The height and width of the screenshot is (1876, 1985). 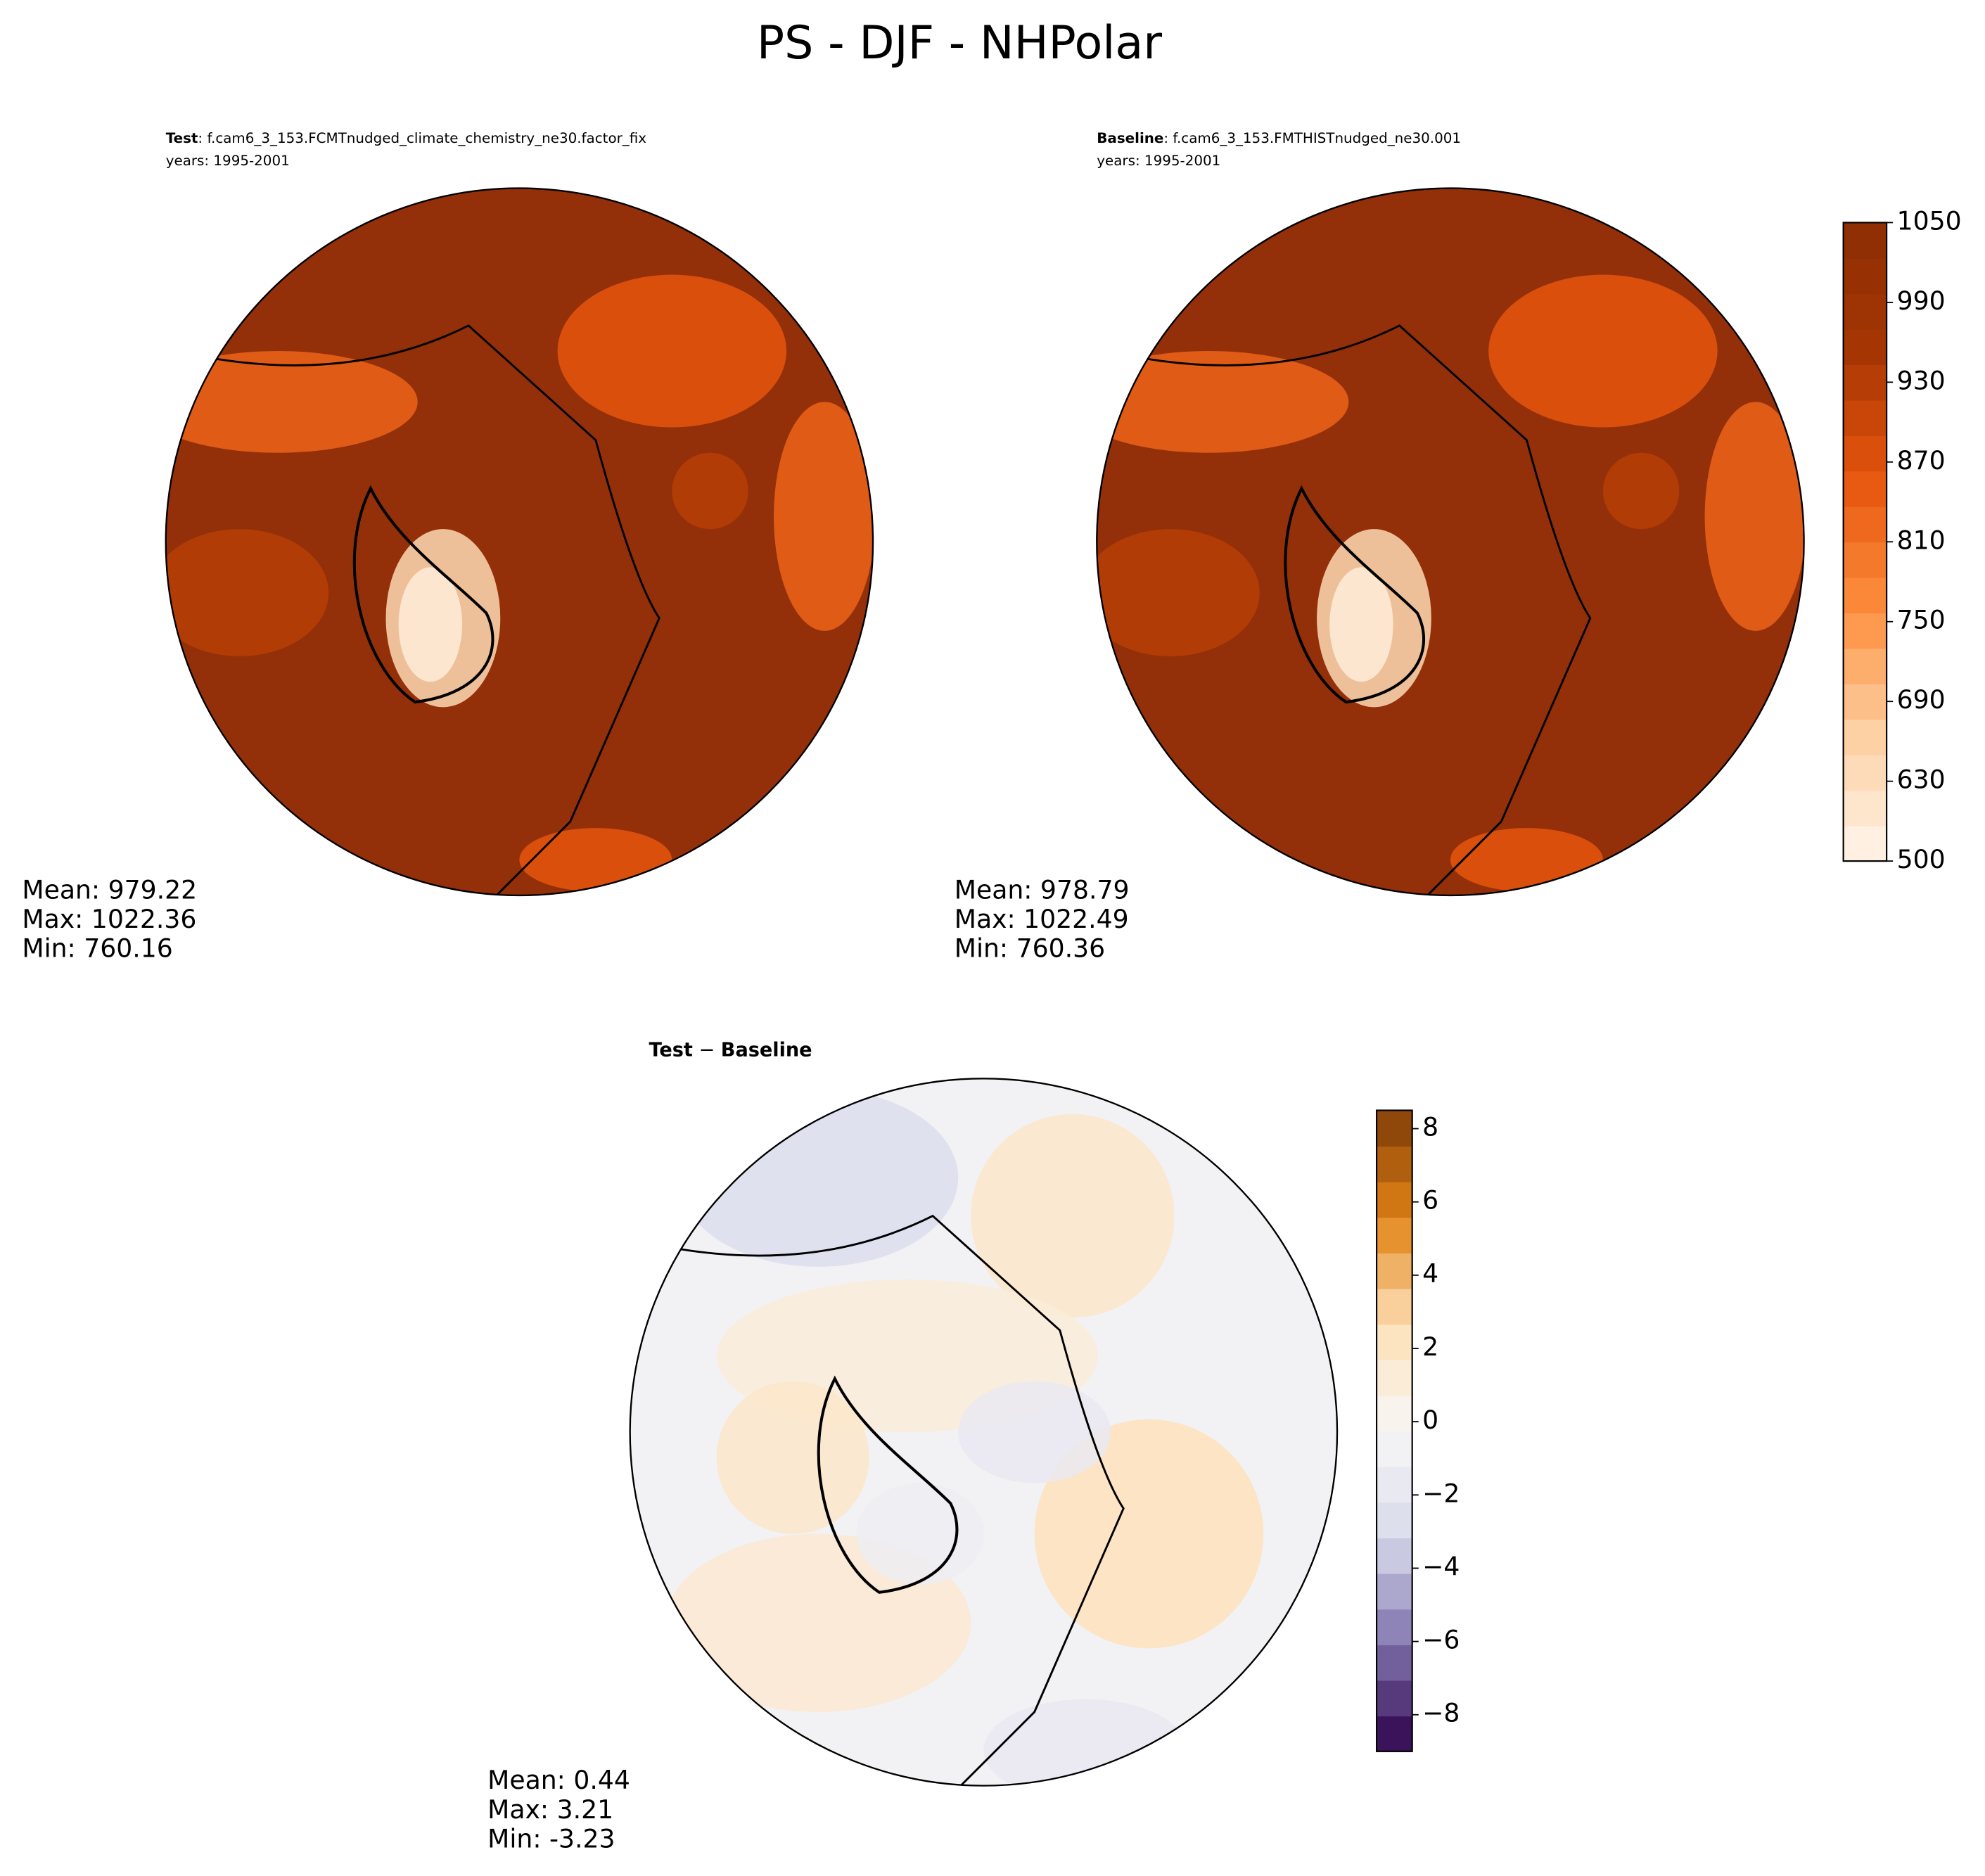 What do you see at coordinates (1042, 890) in the screenshot?
I see `panel-stat: Mean: 978.79` at bounding box center [1042, 890].